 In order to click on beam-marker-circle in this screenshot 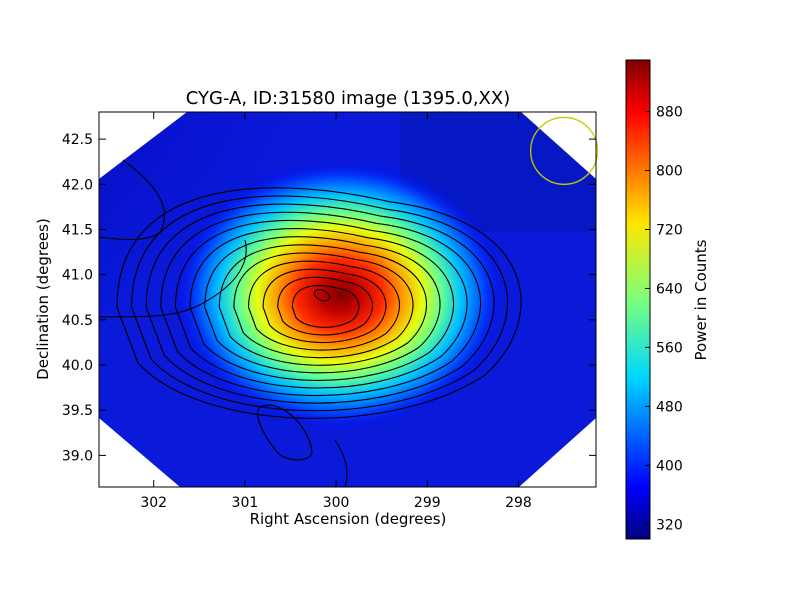, I will do `click(564, 150)`.